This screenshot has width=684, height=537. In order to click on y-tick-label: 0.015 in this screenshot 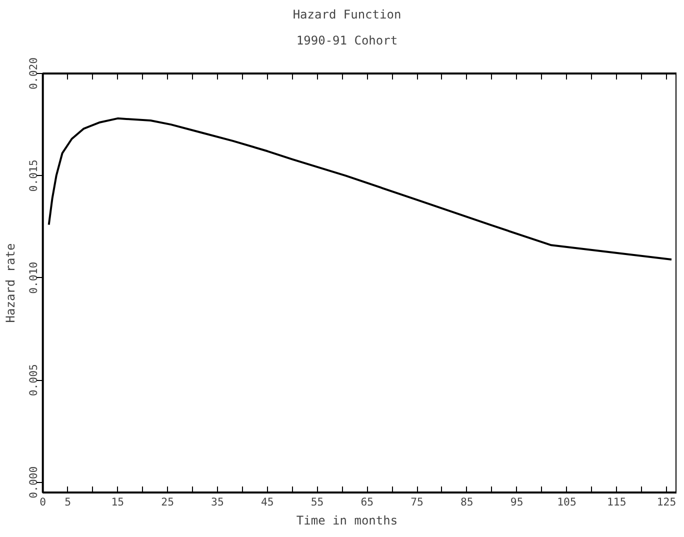, I will do `click(33, 176)`.